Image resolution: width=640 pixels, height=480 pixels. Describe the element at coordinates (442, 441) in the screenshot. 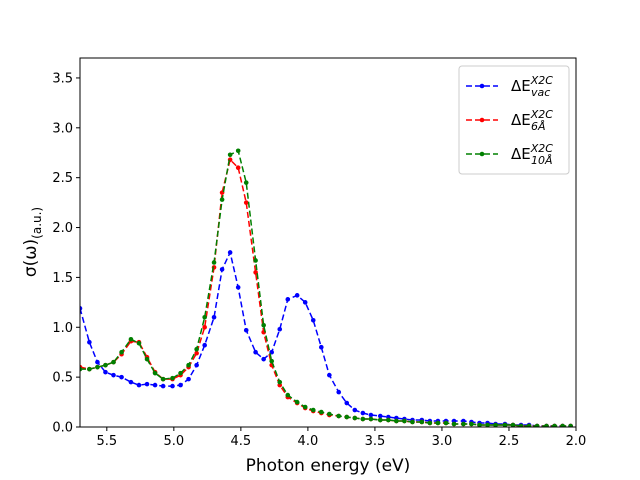

I see `x-tick-label: 3.0` at that location.